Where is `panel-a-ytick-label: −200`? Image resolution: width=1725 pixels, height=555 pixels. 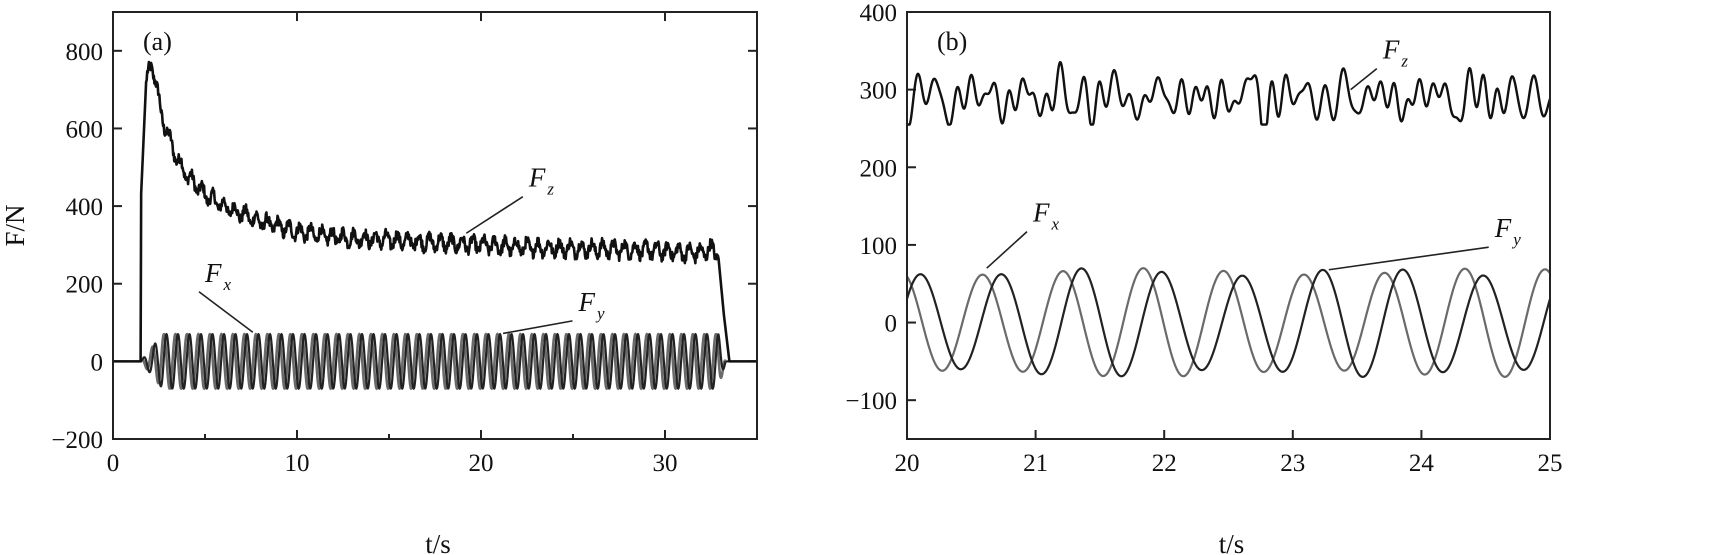 panel-a-ytick-label: −200 is located at coordinates (77, 440).